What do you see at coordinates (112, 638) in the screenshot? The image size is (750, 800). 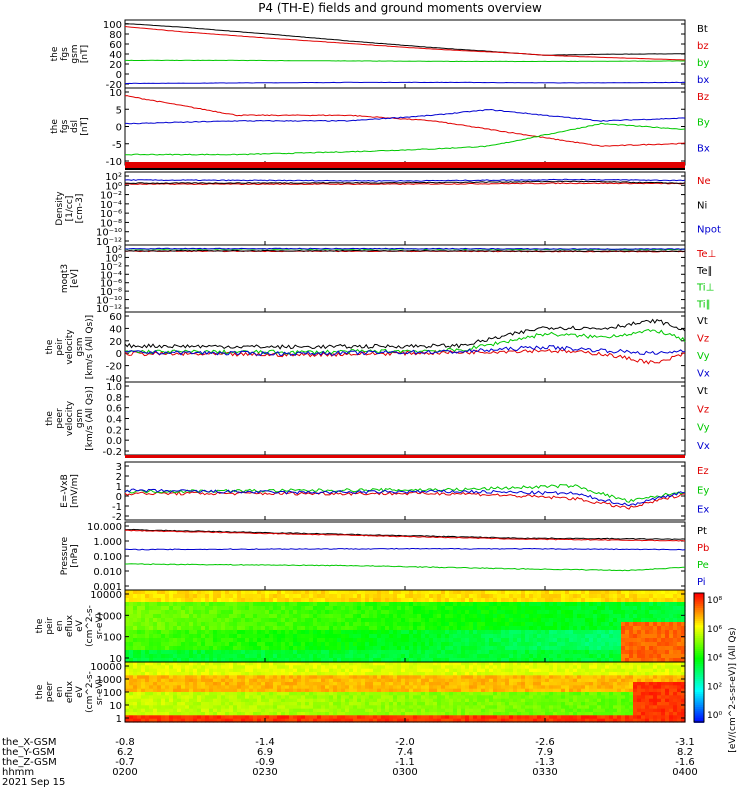 I see `y-tick-label: 100` at bounding box center [112, 638].